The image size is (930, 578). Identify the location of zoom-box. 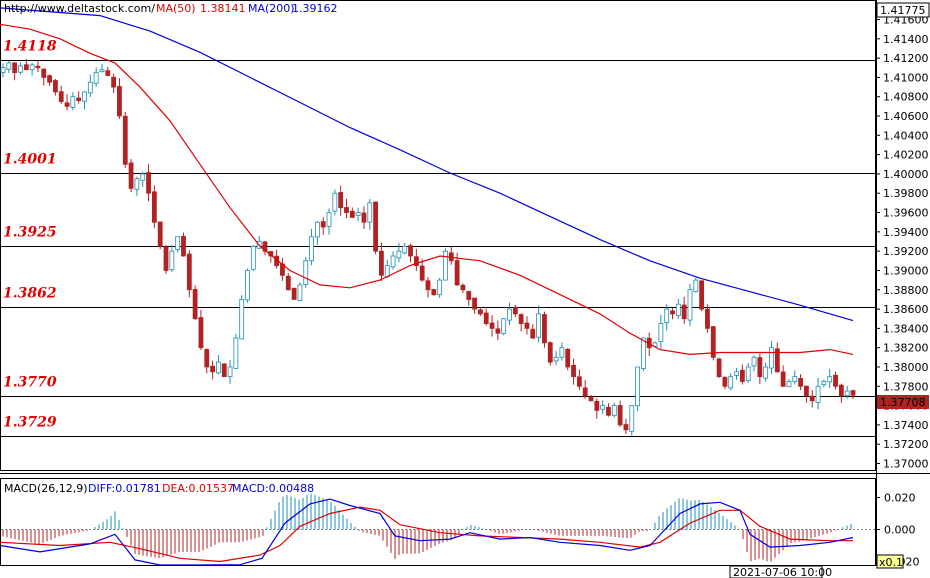
(890, 561).